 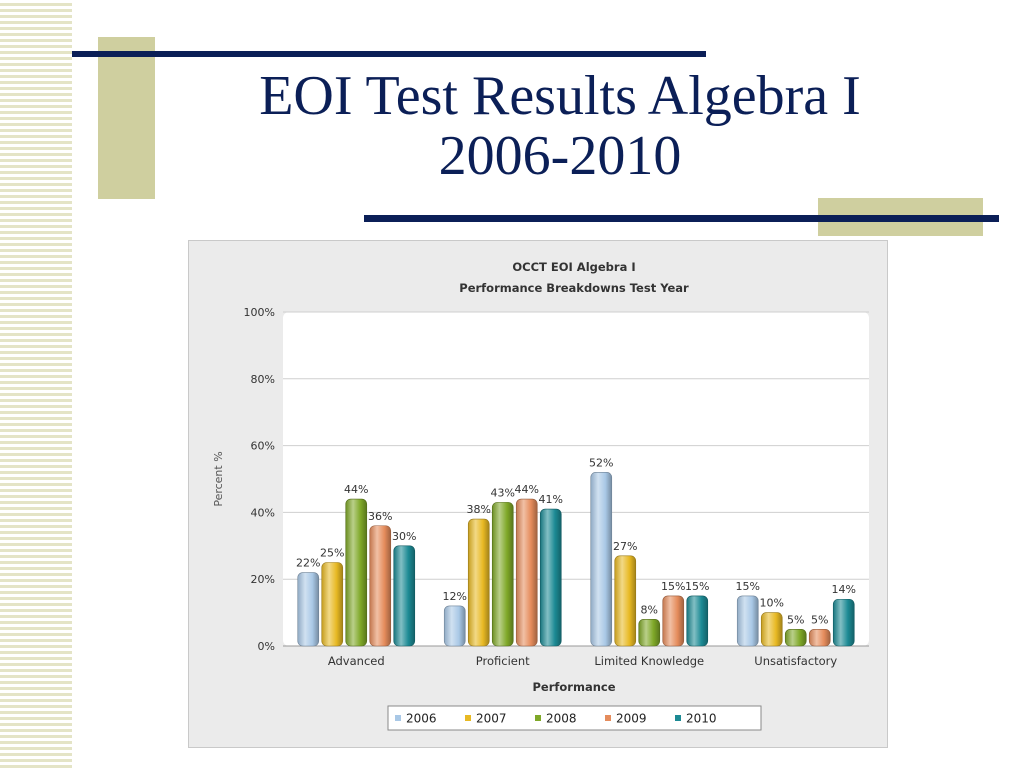 What do you see at coordinates (601, 462) in the screenshot?
I see `data-label: 52%` at bounding box center [601, 462].